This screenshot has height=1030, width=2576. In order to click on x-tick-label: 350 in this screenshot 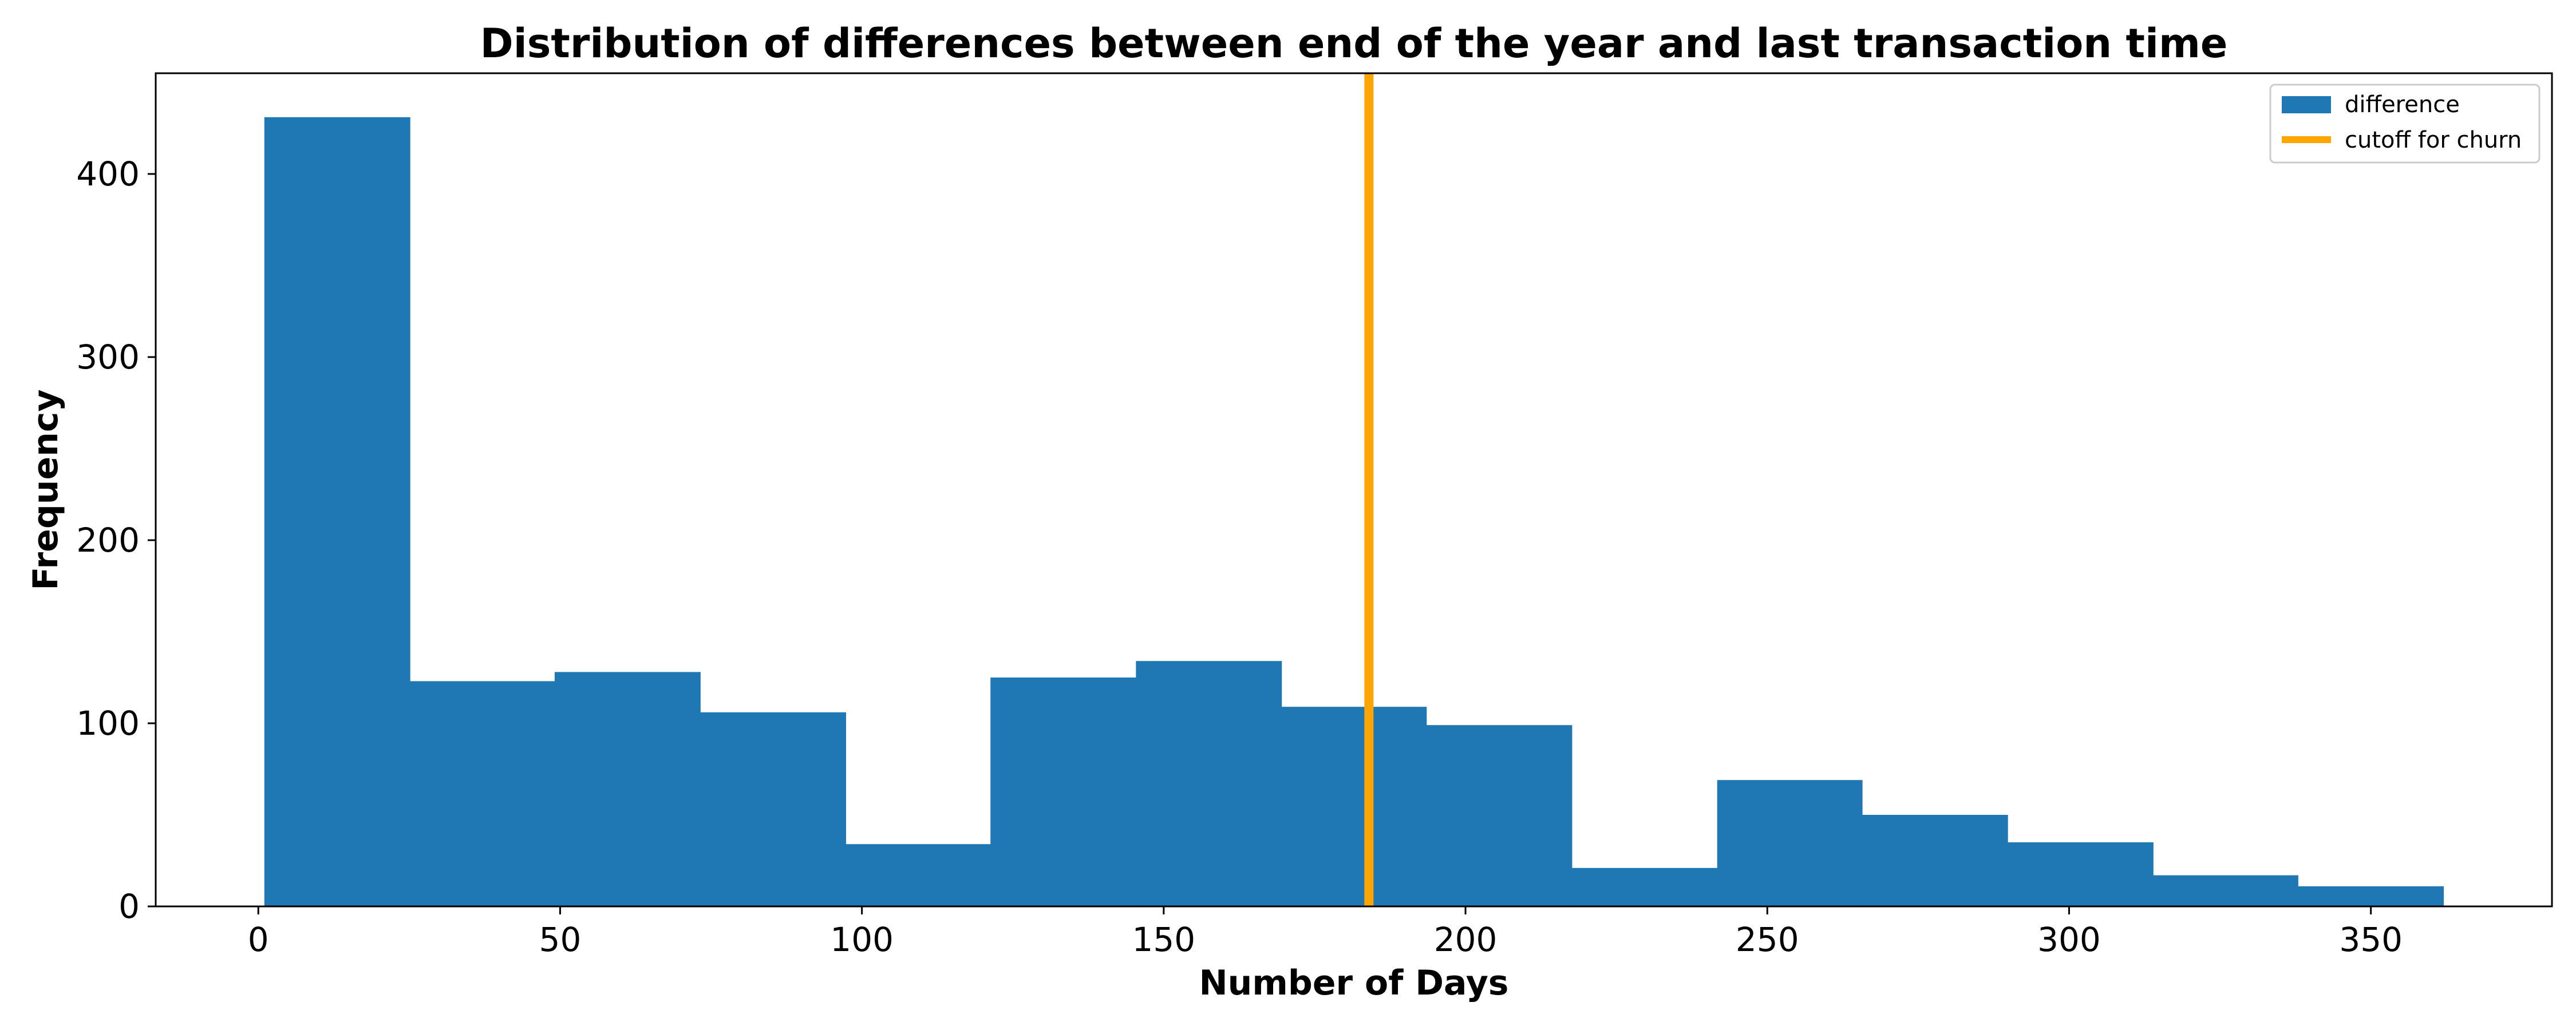, I will do `click(2371, 939)`.